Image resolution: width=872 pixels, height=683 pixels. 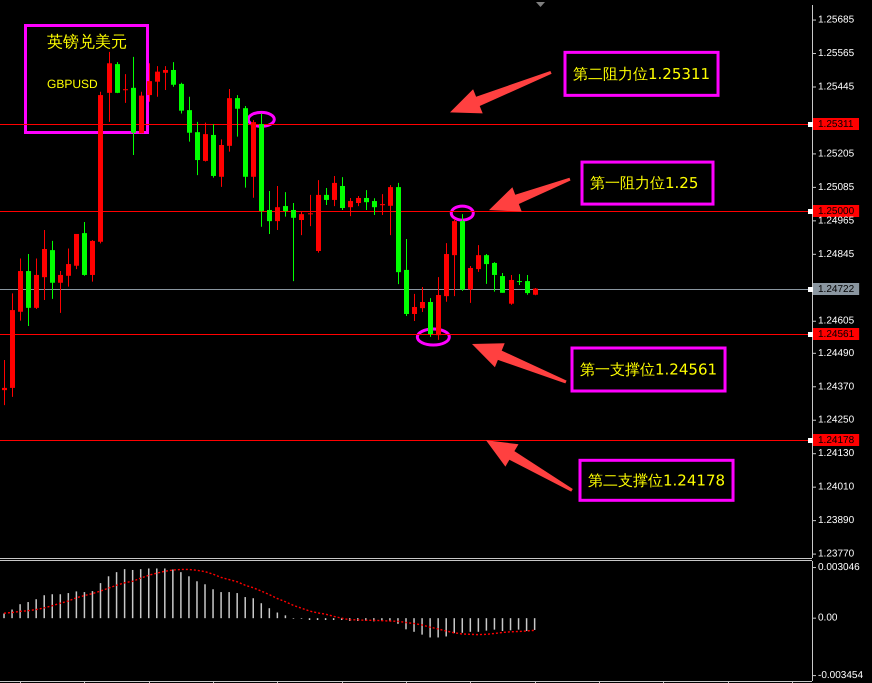 I want to click on ytick-label: 1.24965, so click(x=836, y=220).